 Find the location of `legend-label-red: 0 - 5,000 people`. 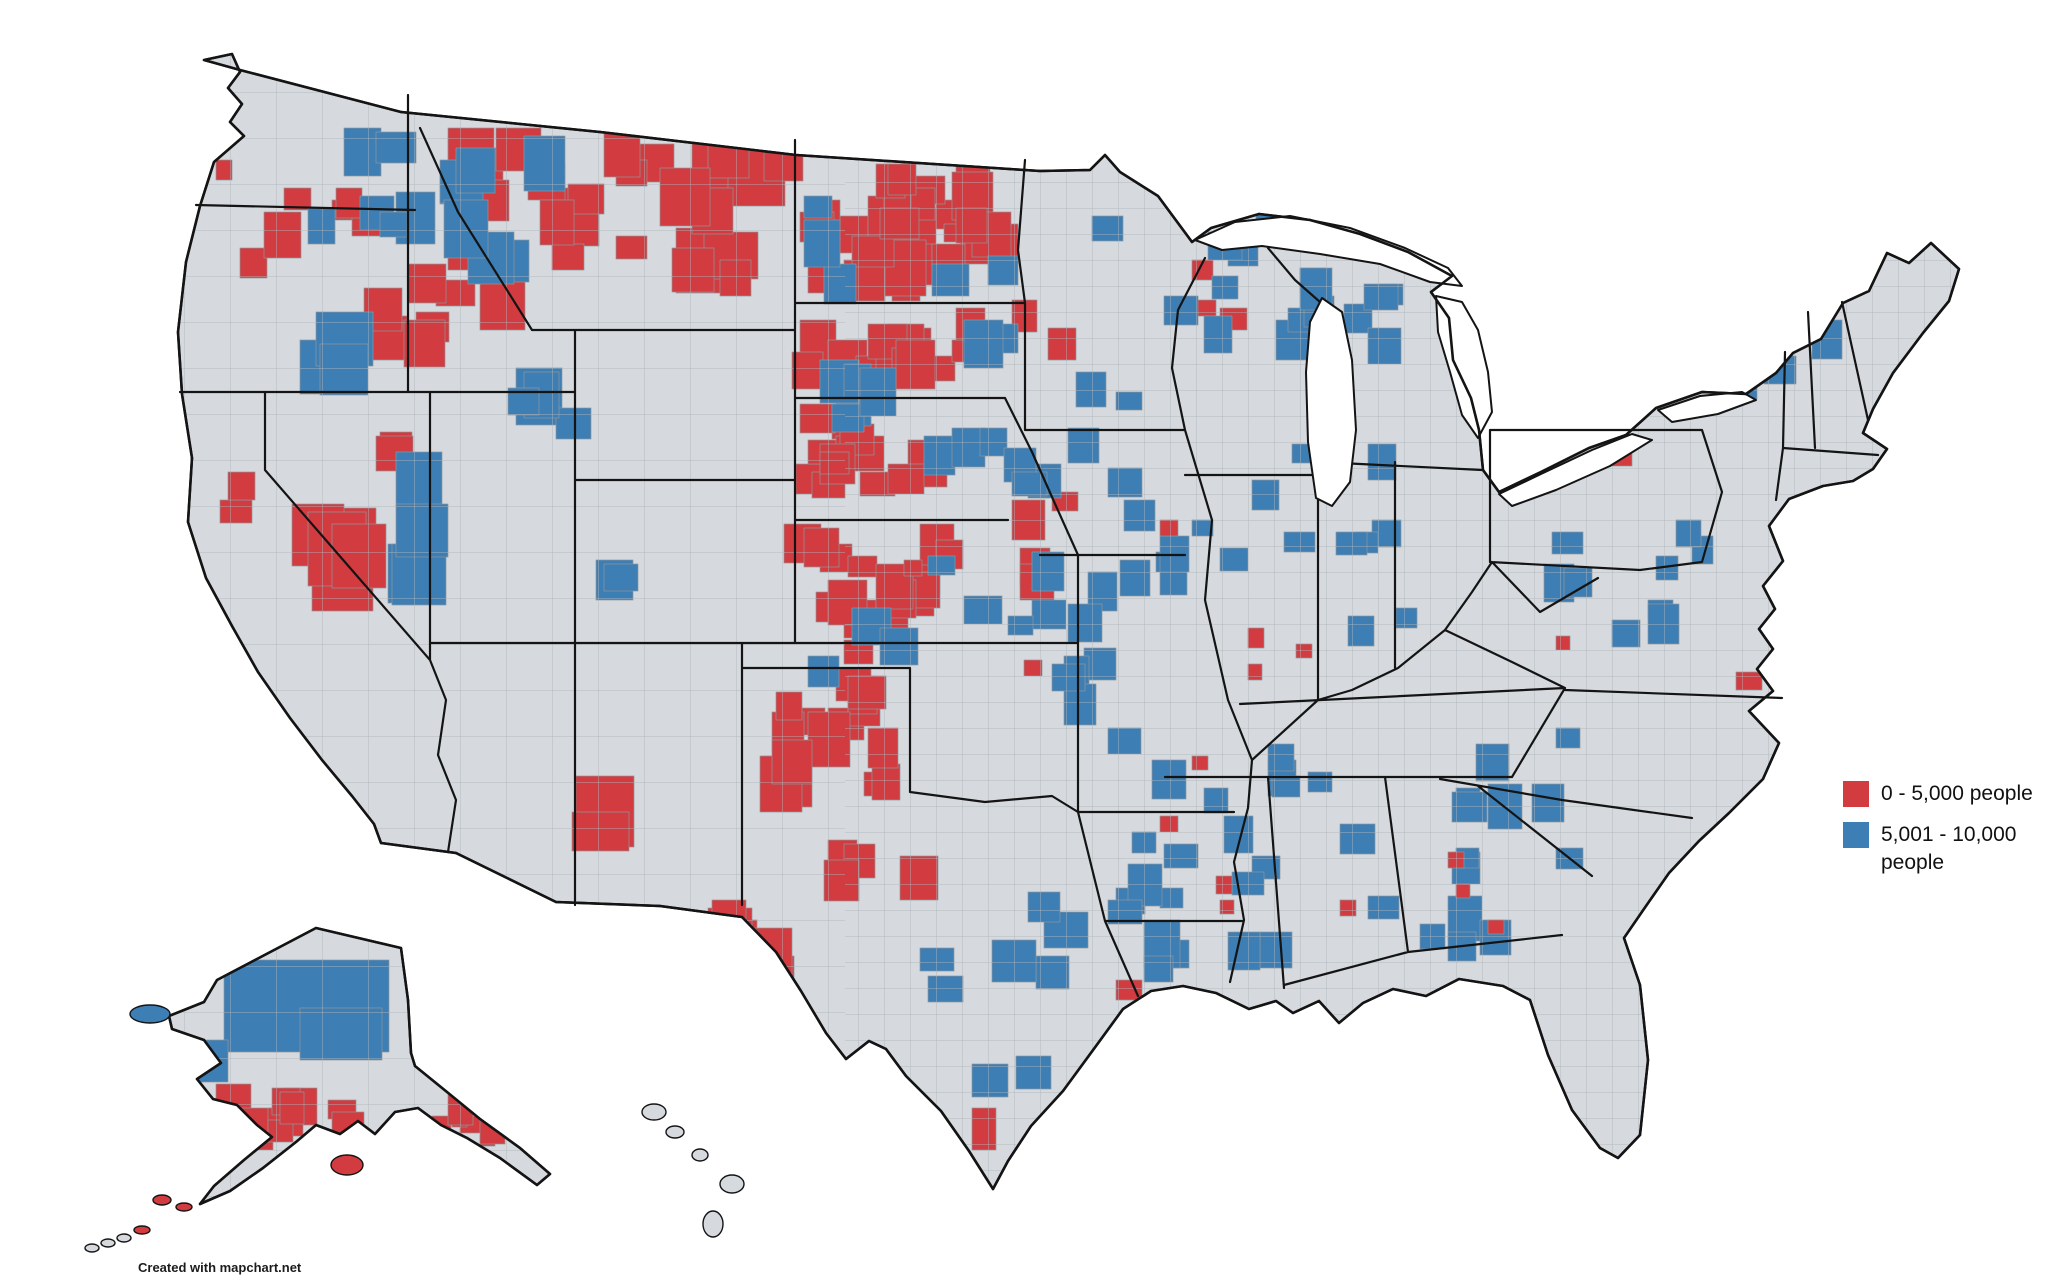

legend-label-red: 0 - 5,000 people is located at coordinates (1957, 793).